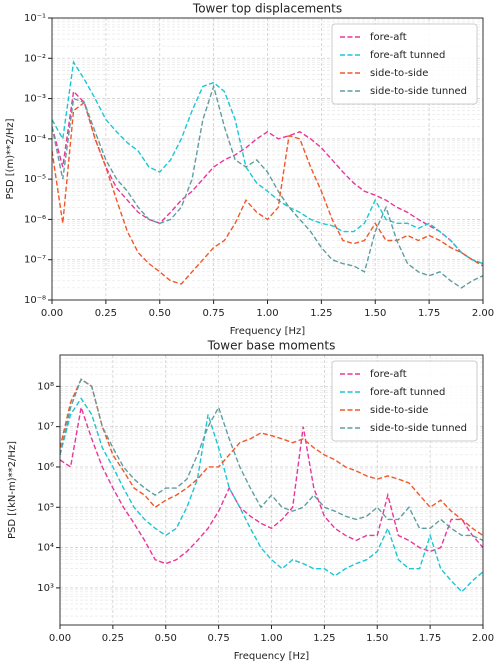 This screenshot has width=500, height=668. What do you see at coordinates (45, 427) in the screenshot?
I see `y-tick-label: 10⁷` at bounding box center [45, 427].